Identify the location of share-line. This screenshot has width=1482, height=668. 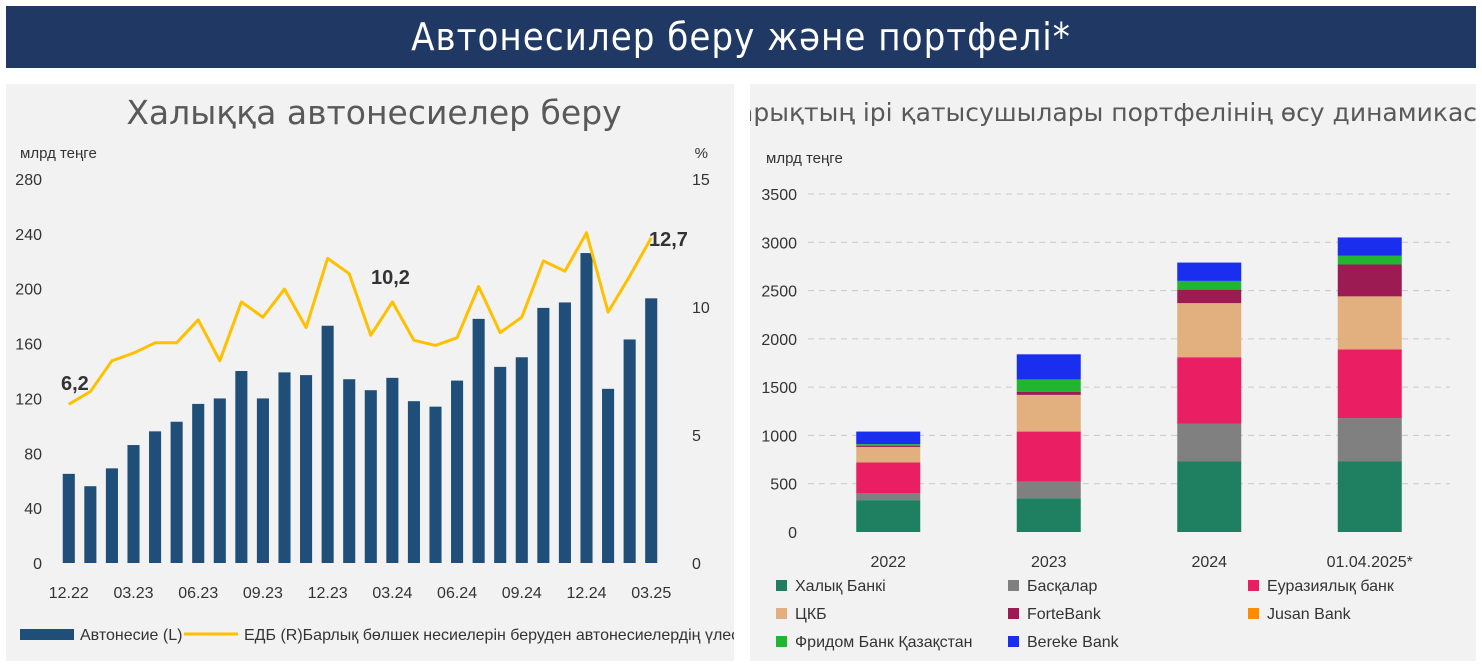
(360, 318).